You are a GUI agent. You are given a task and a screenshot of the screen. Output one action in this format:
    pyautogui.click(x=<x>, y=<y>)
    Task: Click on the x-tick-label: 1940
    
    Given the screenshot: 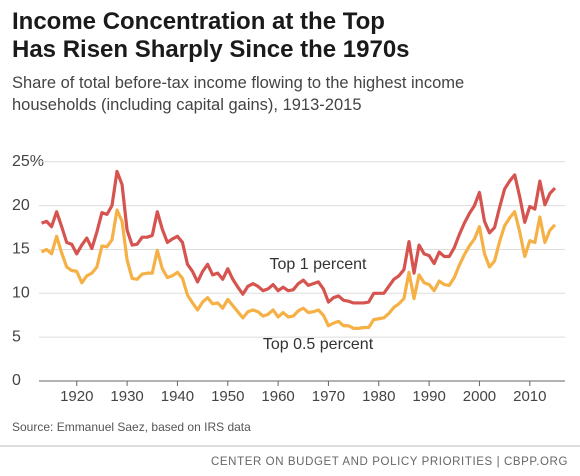 What is the action you would take?
    pyautogui.click(x=177, y=396)
    